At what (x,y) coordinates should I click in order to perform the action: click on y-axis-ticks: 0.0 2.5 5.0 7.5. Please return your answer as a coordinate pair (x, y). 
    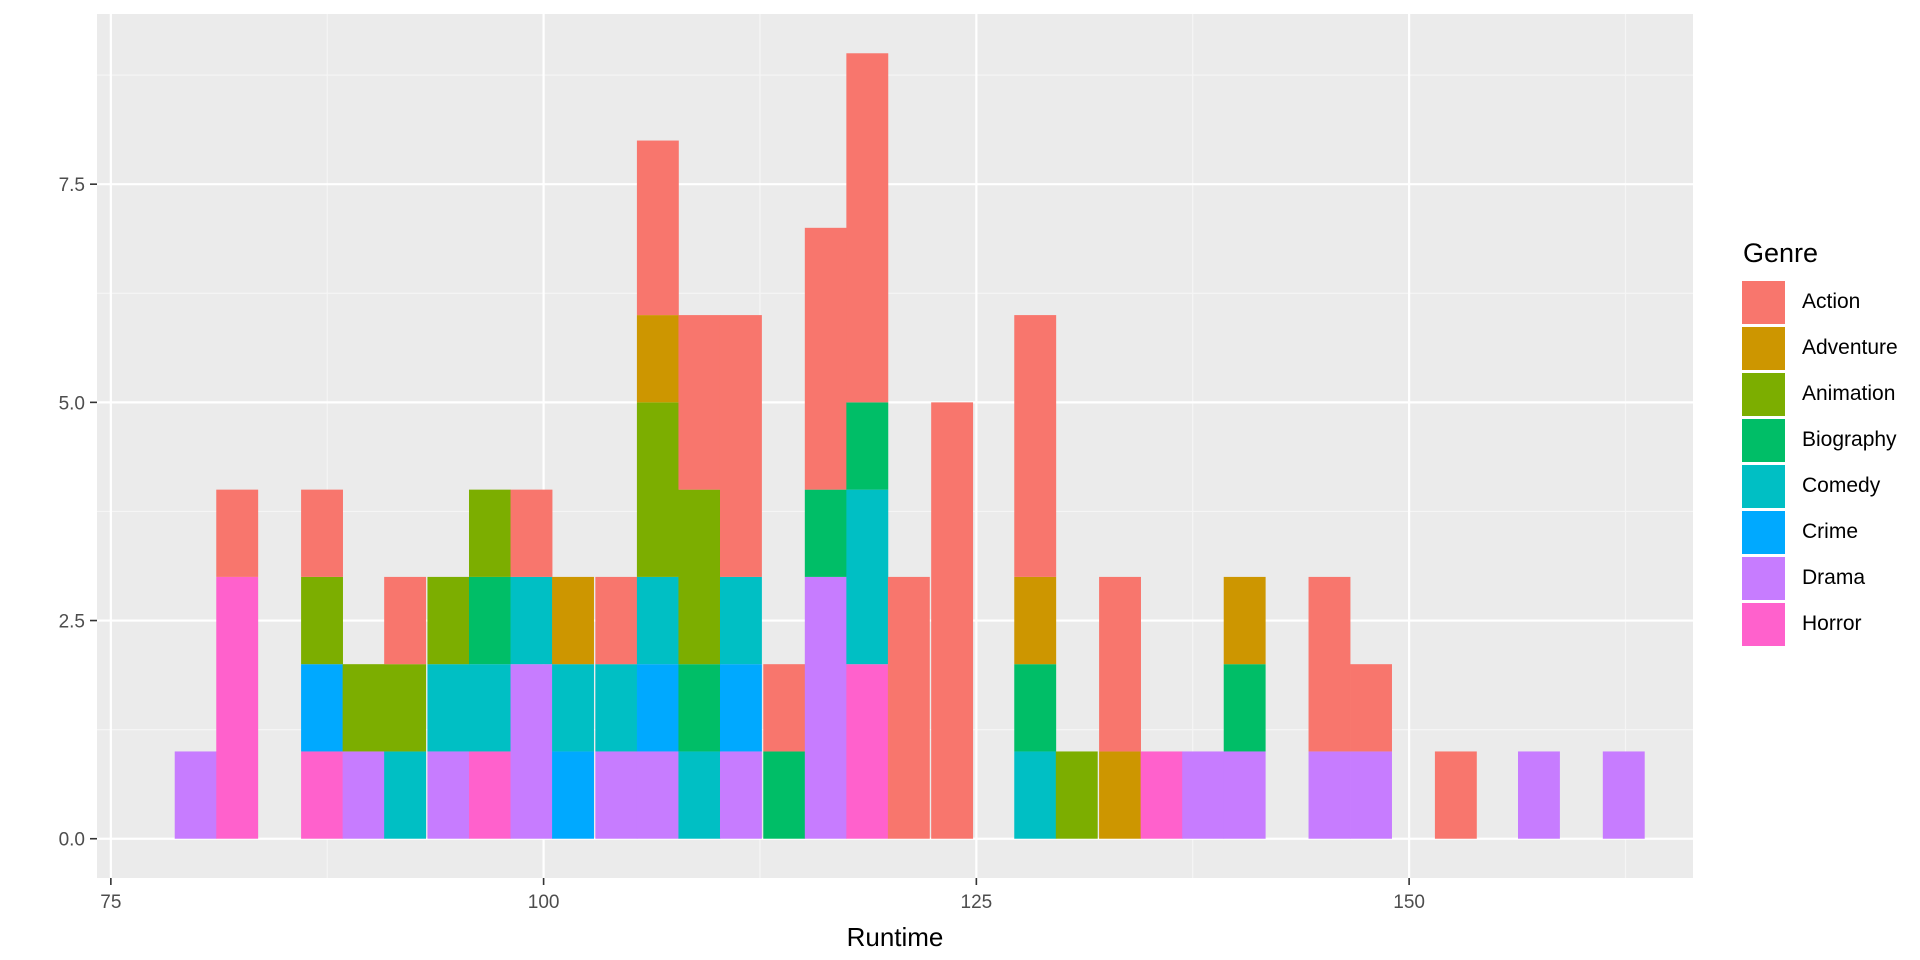
    Looking at the image, I should click on (78, 513).